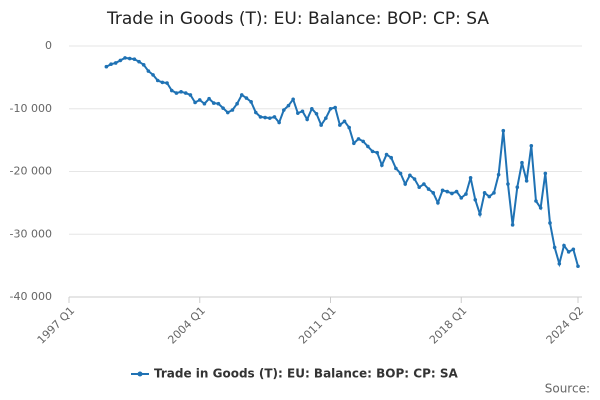 The height and width of the screenshot is (400, 600). What do you see at coordinates (140, 374) in the screenshot?
I see `legend-marker` at bounding box center [140, 374].